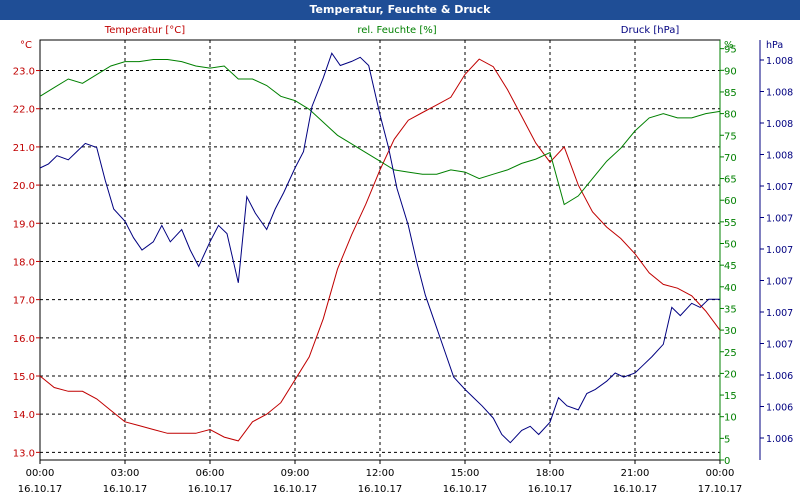 This screenshot has width=800, height=500. What do you see at coordinates (730, 245) in the screenshot?
I see `y-tick-label-hum: 50` at bounding box center [730, 245].